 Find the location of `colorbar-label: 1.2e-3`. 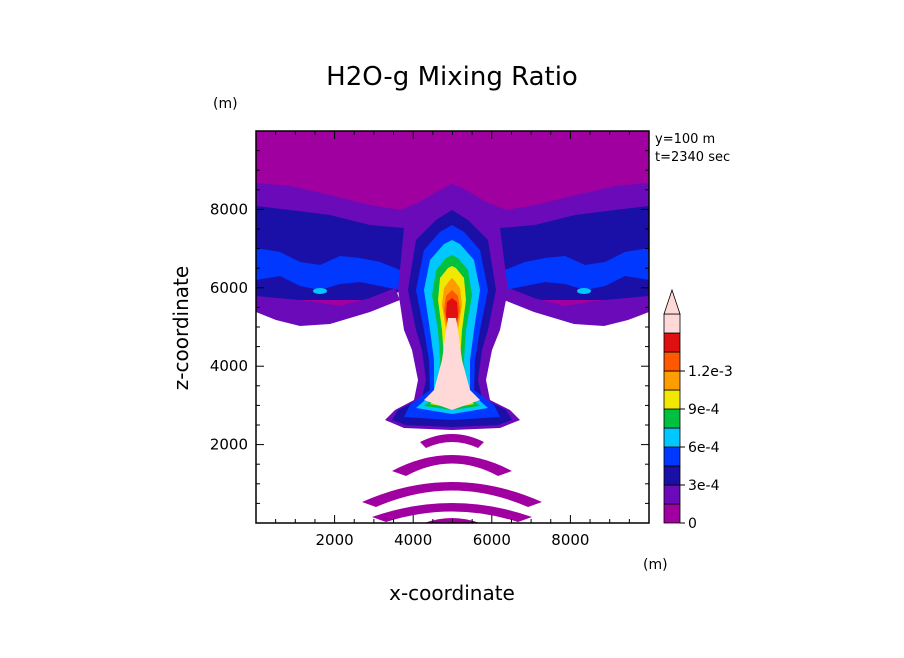

colorbar-label: 1.2e-3 is located at coordinates (710, 372).